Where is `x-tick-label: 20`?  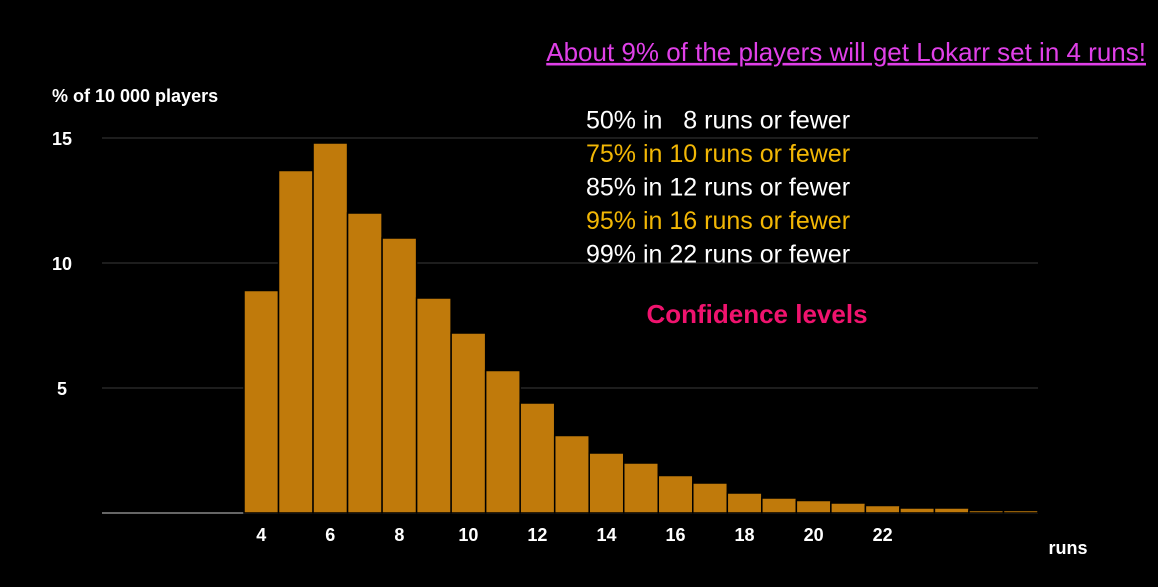
x-tick-label: 20 is located at coordinates (814, 535).